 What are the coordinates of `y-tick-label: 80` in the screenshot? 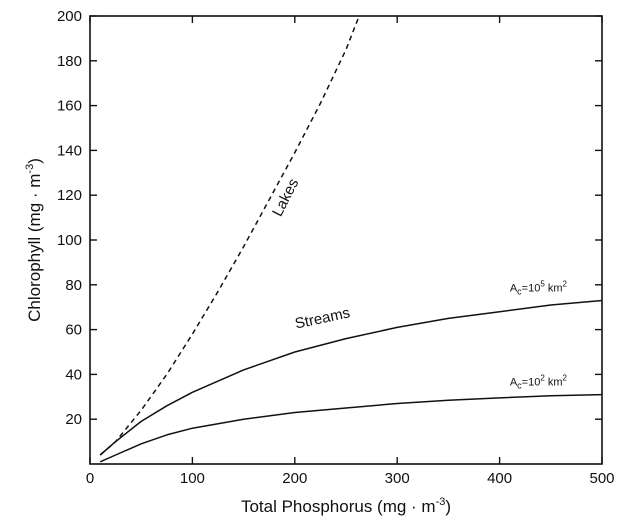 It's located at (73, 285).